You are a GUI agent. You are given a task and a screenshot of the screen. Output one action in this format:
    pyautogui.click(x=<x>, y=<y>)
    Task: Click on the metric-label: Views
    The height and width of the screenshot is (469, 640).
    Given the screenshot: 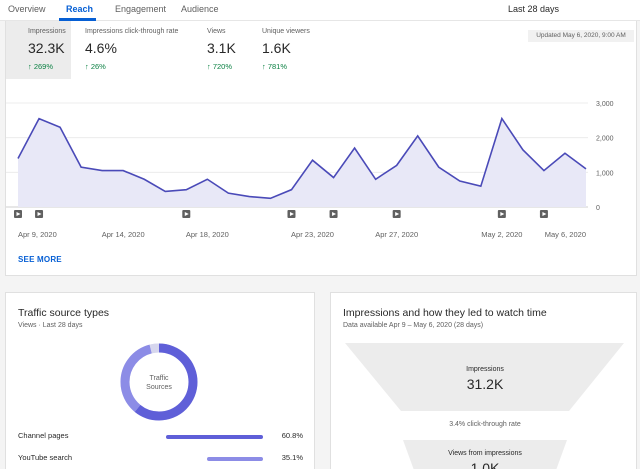 What is the action you would take?
    pyautogui.click(x=216, y=31)
    